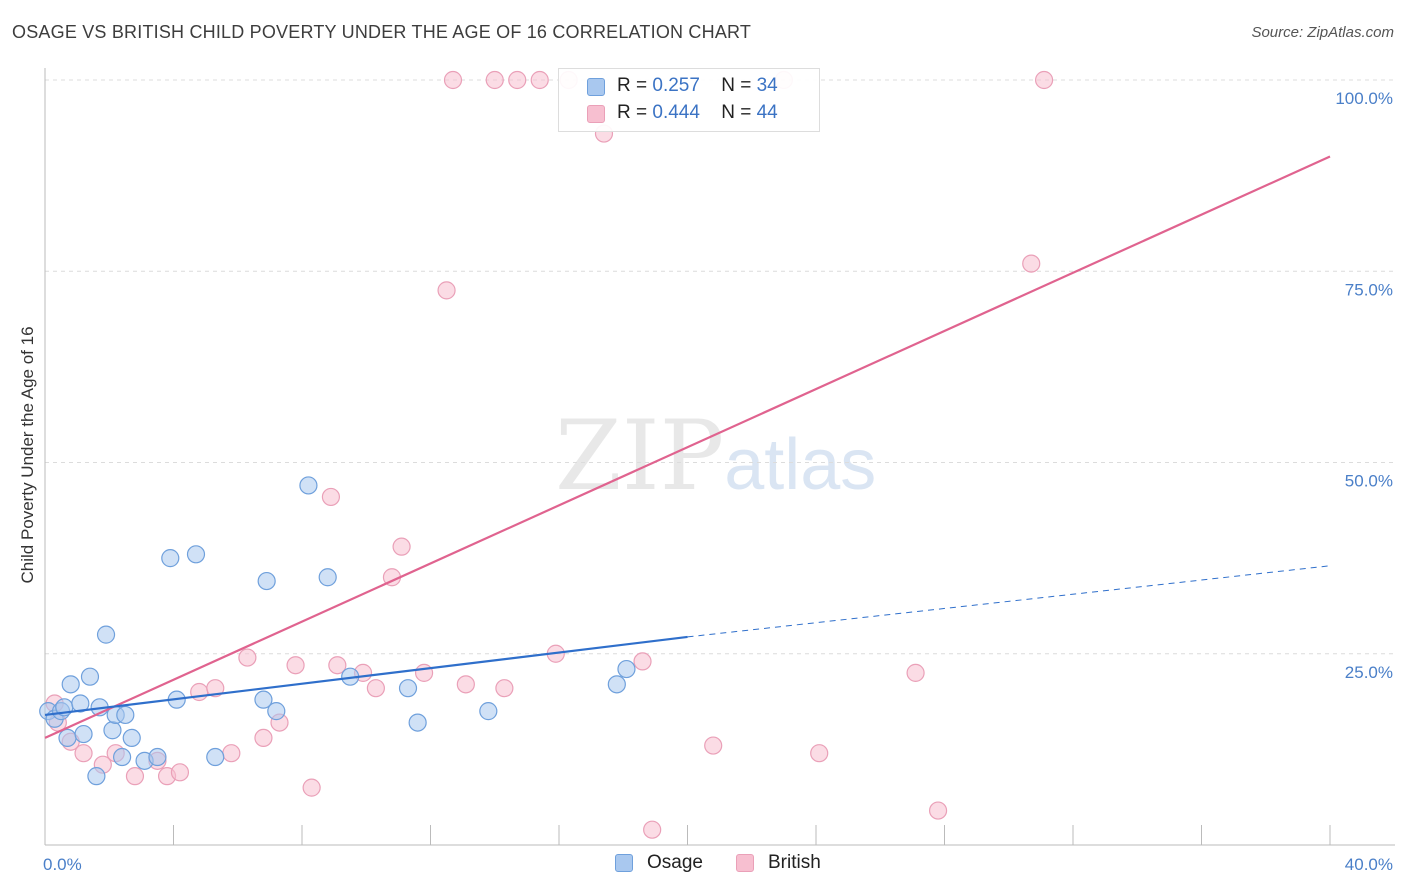 The image size is (1406, 892). What do you see at coordinates (1009, 601) in the screenshot?
I see `osage-trend-extension` at bounding box center [1009, 601].